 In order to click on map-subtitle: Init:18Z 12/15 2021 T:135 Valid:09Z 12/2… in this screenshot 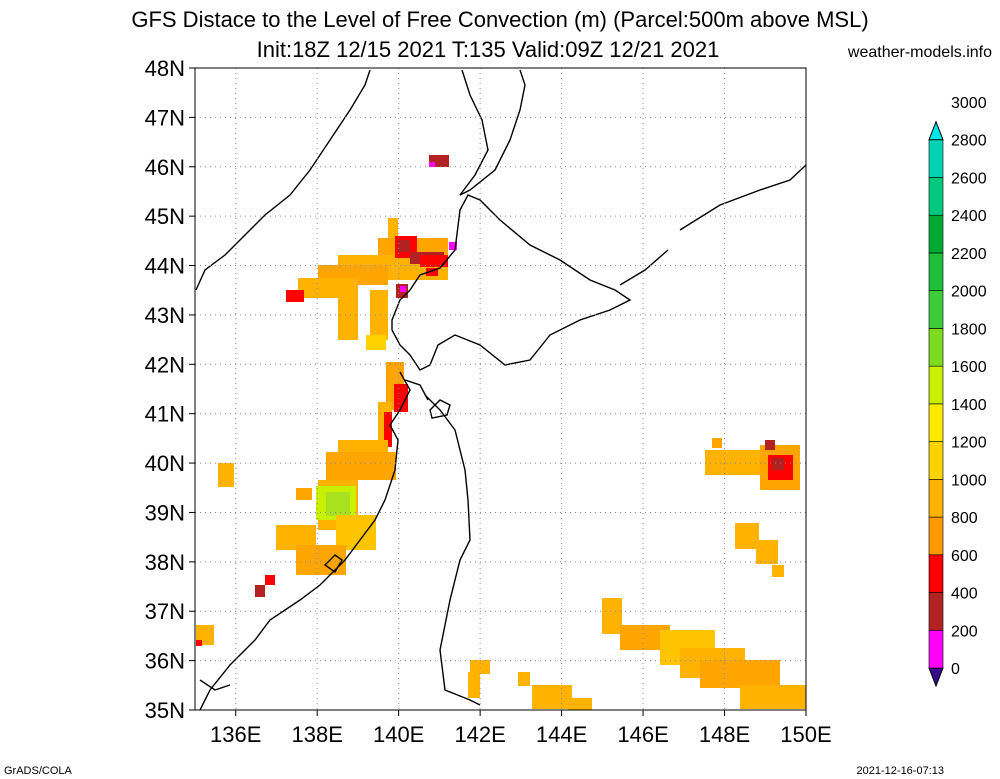, I will do `click(488, 49)`.